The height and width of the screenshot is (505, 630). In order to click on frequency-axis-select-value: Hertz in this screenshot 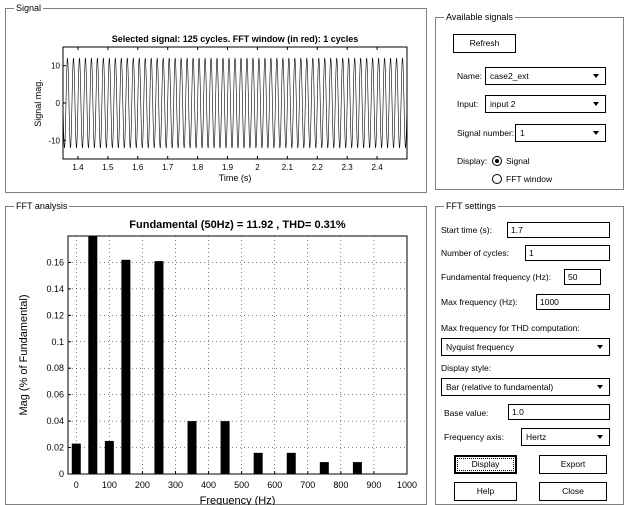, I will do `click(536, 437)`.